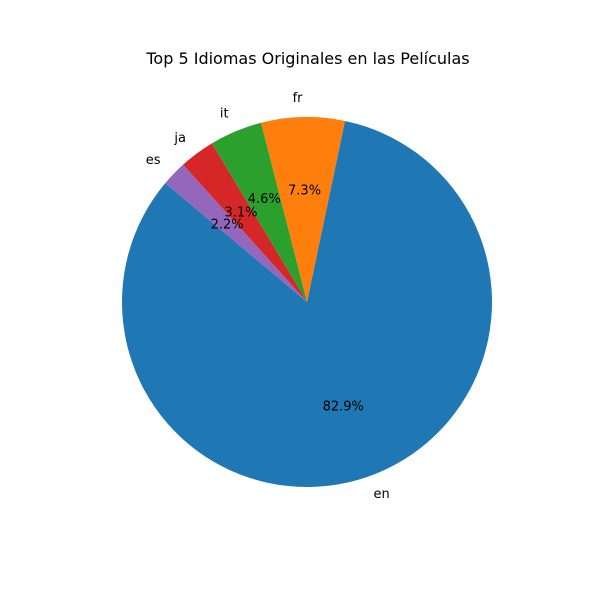 The width and height of the screenshot is (600, 600). What do you see at coordinates (264, 199) in the screenshot?
I see `percent-label-it: 4.6%` at bounding box center [264, 199].